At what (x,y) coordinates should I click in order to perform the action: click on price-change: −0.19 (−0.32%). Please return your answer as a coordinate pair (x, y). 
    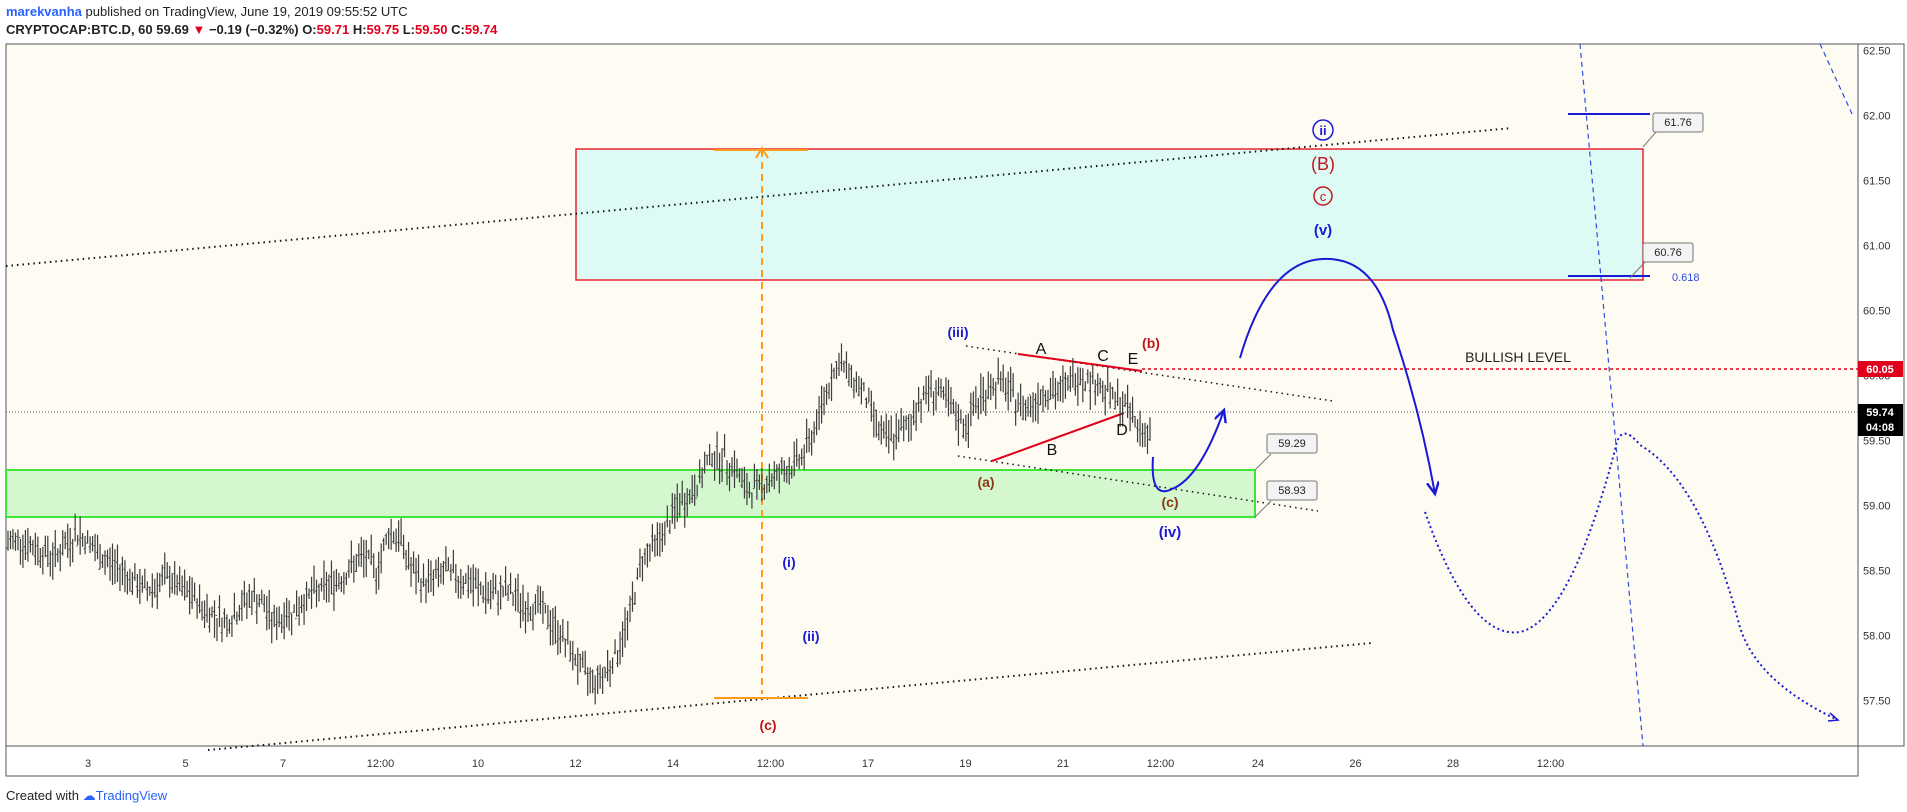
    Looking at the image, I should click on (253, 29).